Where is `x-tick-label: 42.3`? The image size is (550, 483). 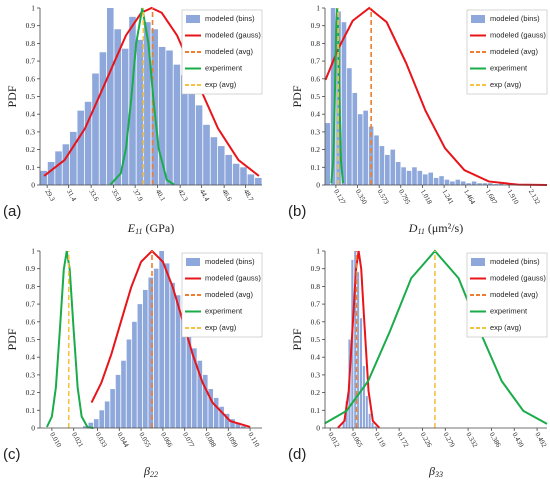 x-tick-label: 42.3 is located at coordinates (182, 195).